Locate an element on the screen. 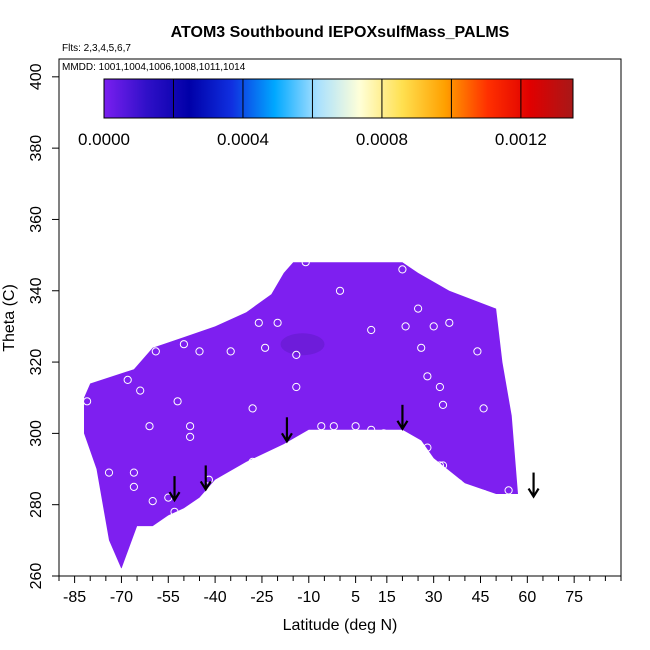 Image resolution: width=650 pixels, height=650 pixels. x-tick-label: 75 is located at coordinates (574, 597).